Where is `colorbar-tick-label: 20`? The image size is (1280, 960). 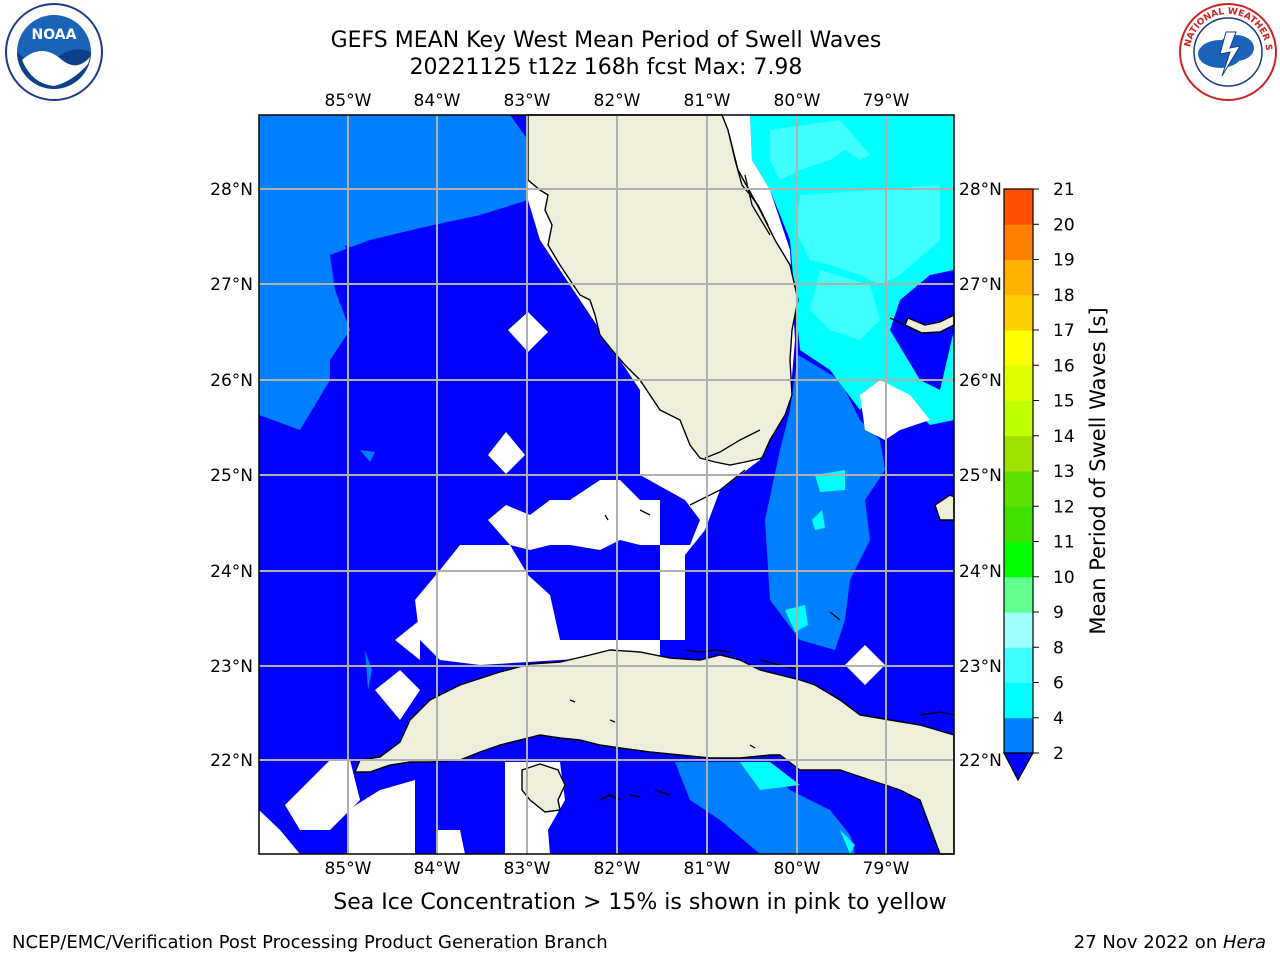 colorbar-tick-label: 20 is located at coordinates (1064, 225).